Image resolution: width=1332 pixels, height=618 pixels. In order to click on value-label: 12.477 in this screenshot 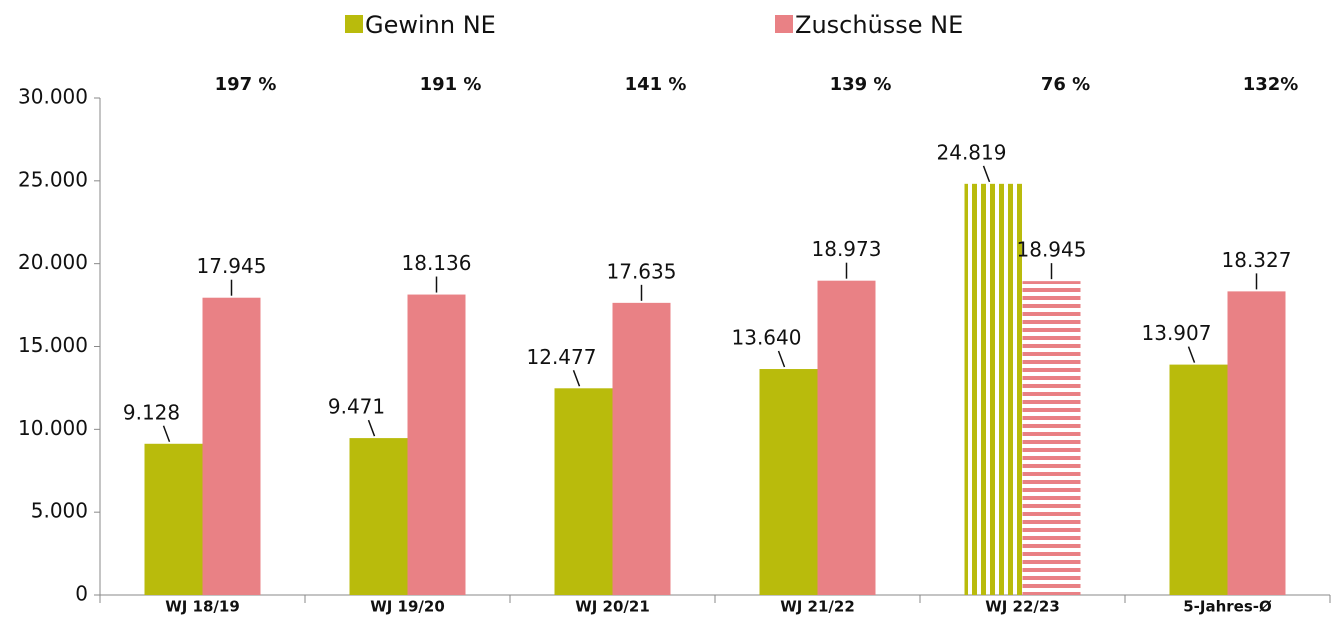, I will do `click(562, 357)`.